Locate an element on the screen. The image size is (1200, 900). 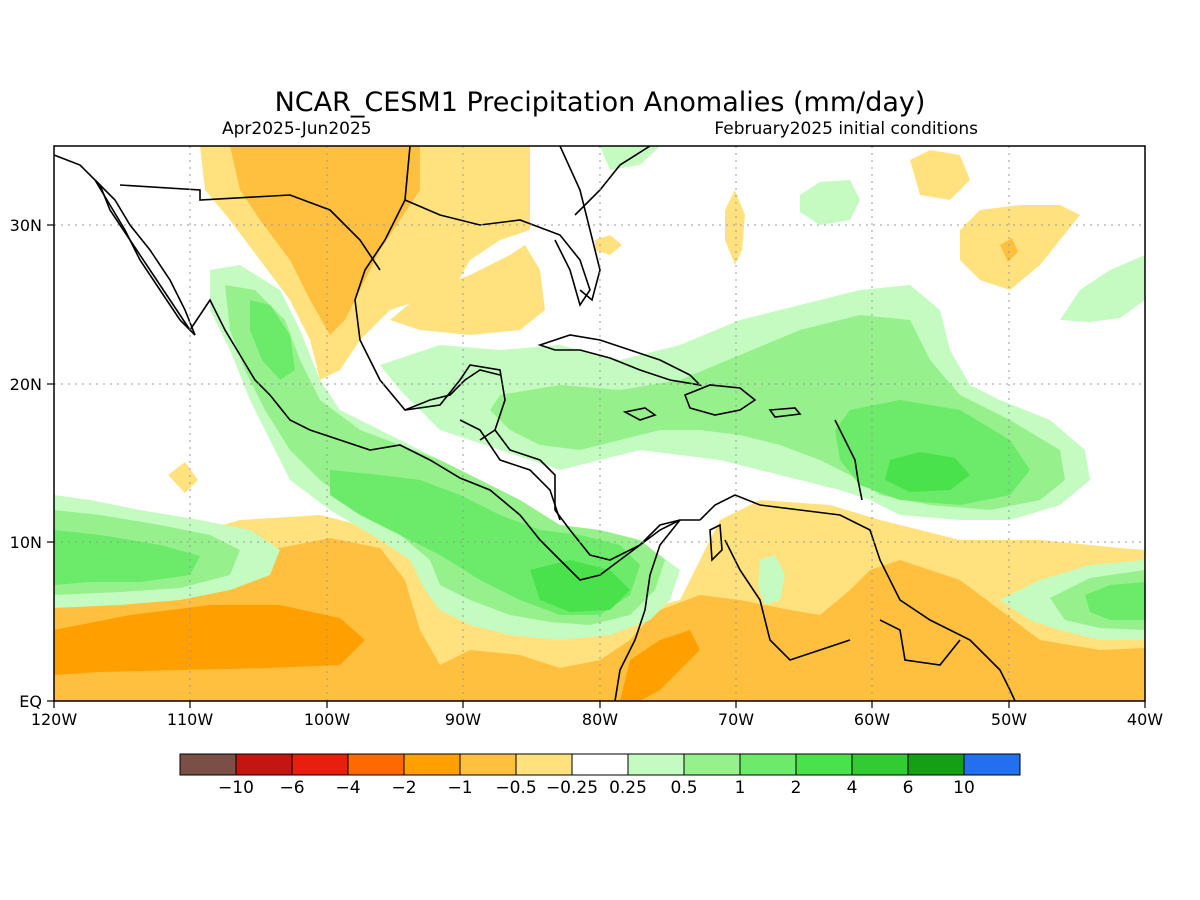
colorbar-label: −2 is located at coordinates (403, 788).